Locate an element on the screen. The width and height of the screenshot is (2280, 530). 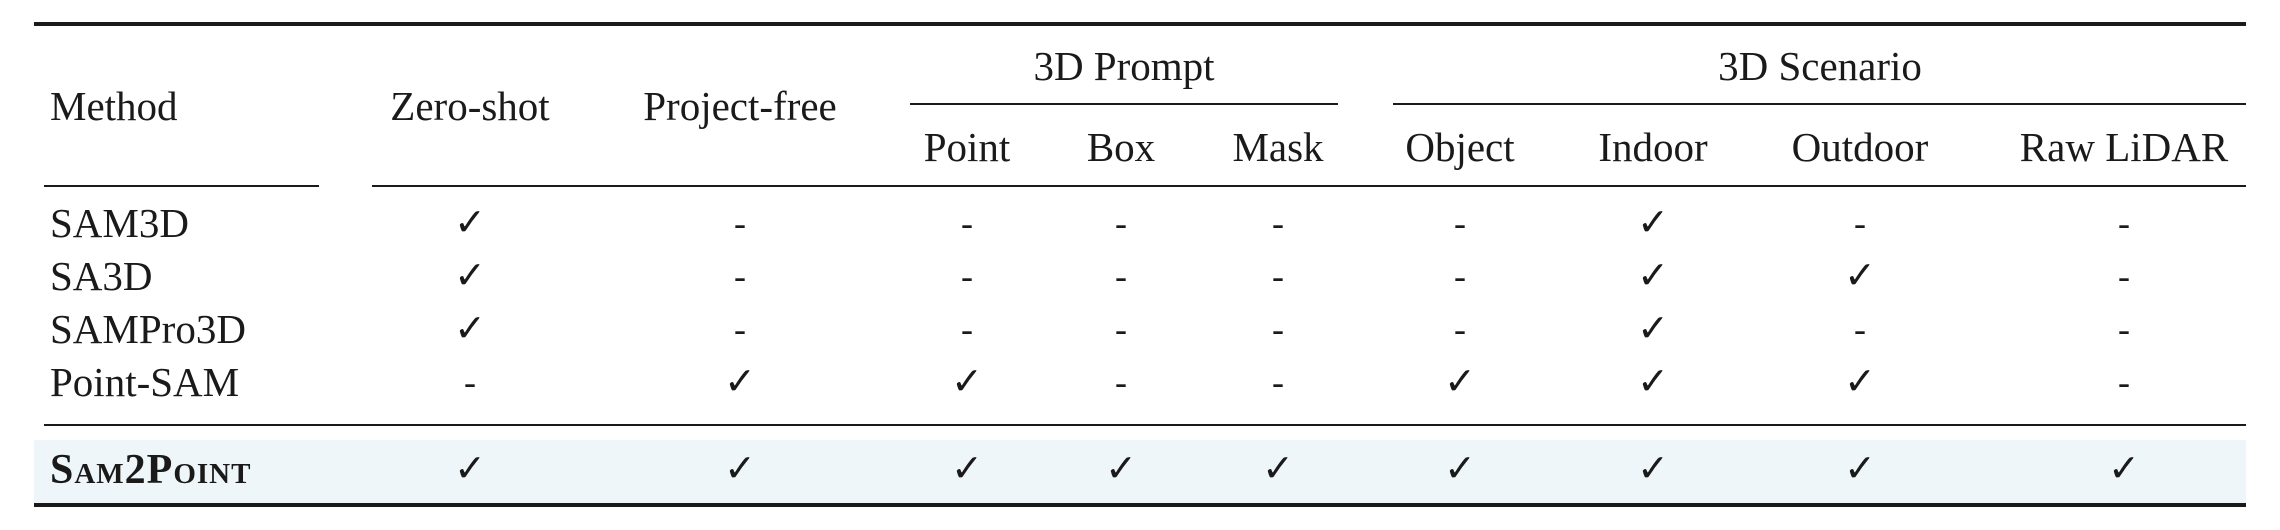
header-mask: Mask is located at coordinates (1278, 147).